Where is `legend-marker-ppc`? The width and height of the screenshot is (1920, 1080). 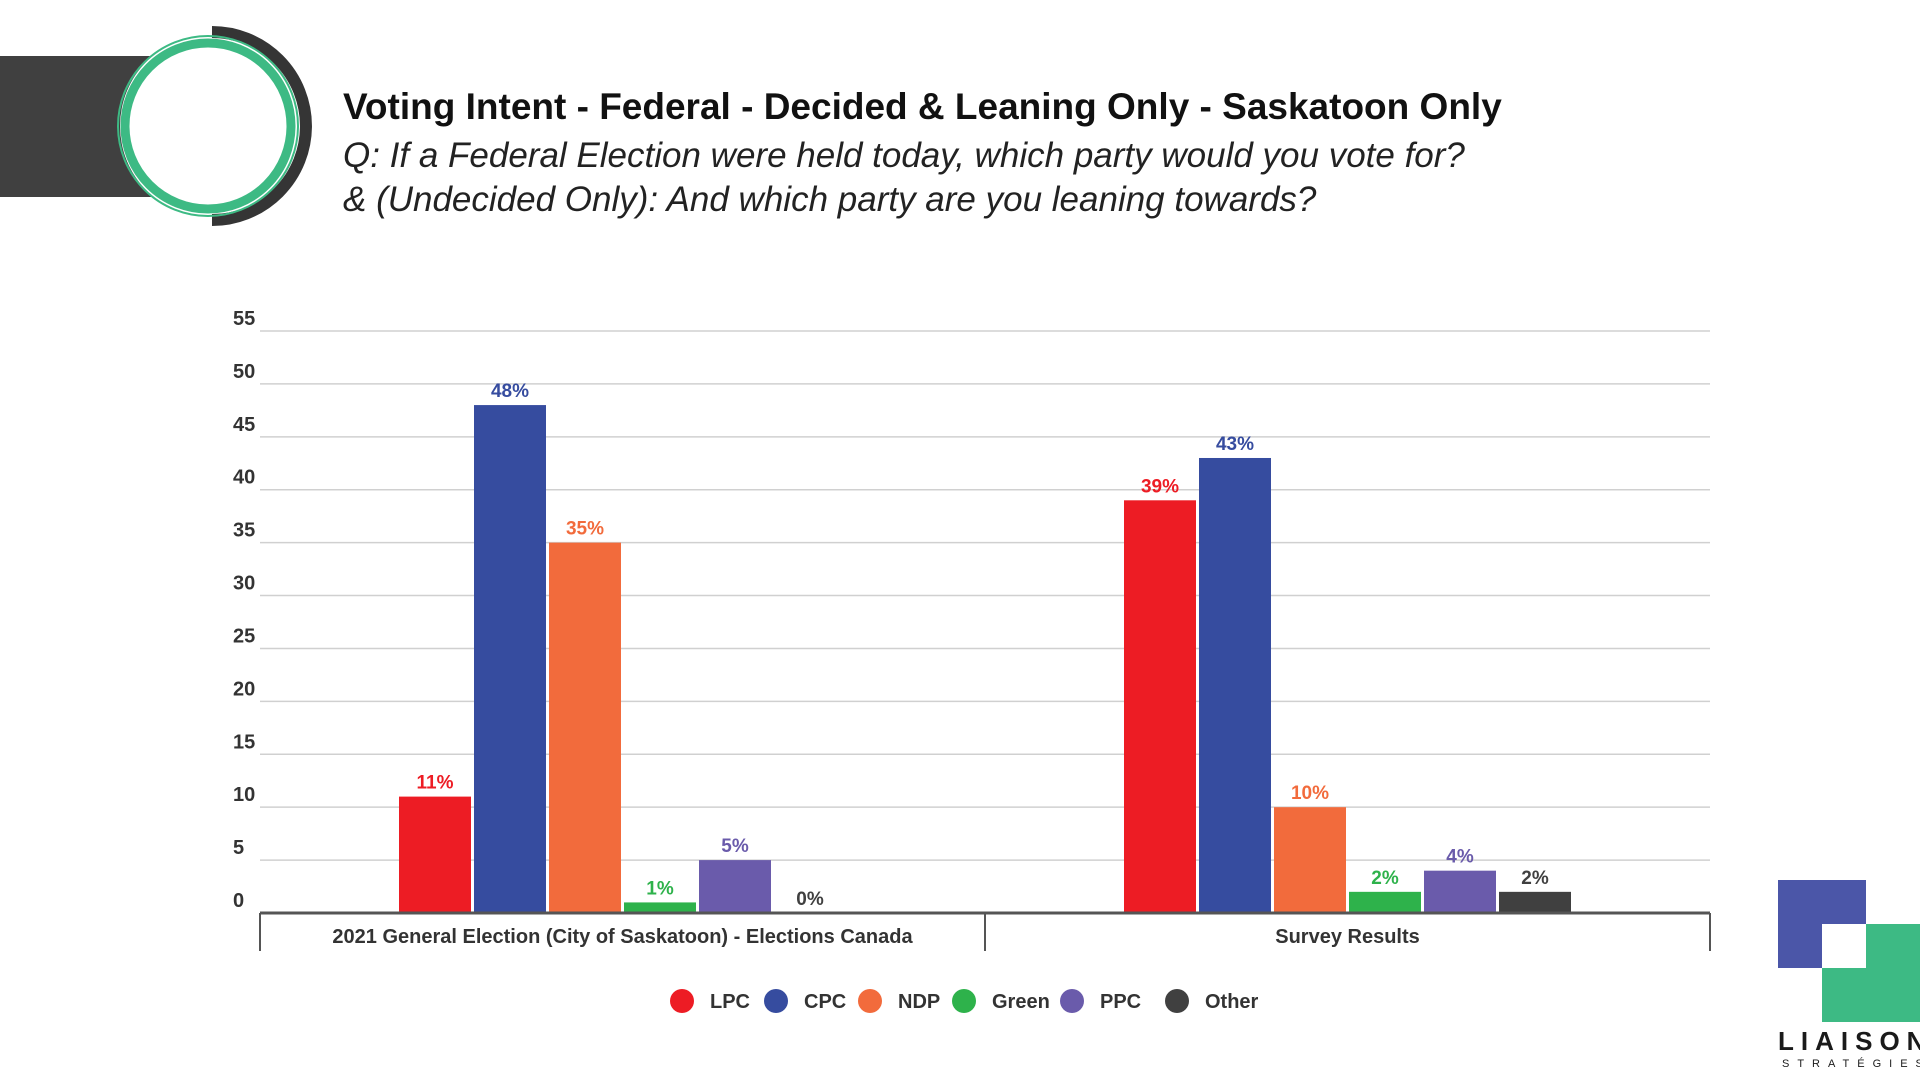 legend-marker-ppc is located at coordinates (1072, 1001).